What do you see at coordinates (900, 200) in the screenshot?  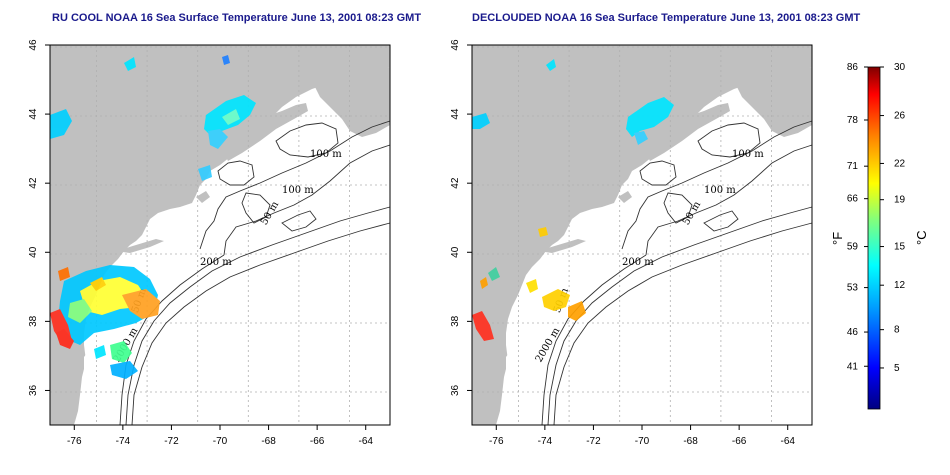 I see `colorbar-c-tick-label: 19` at bounding box center [900, 200].